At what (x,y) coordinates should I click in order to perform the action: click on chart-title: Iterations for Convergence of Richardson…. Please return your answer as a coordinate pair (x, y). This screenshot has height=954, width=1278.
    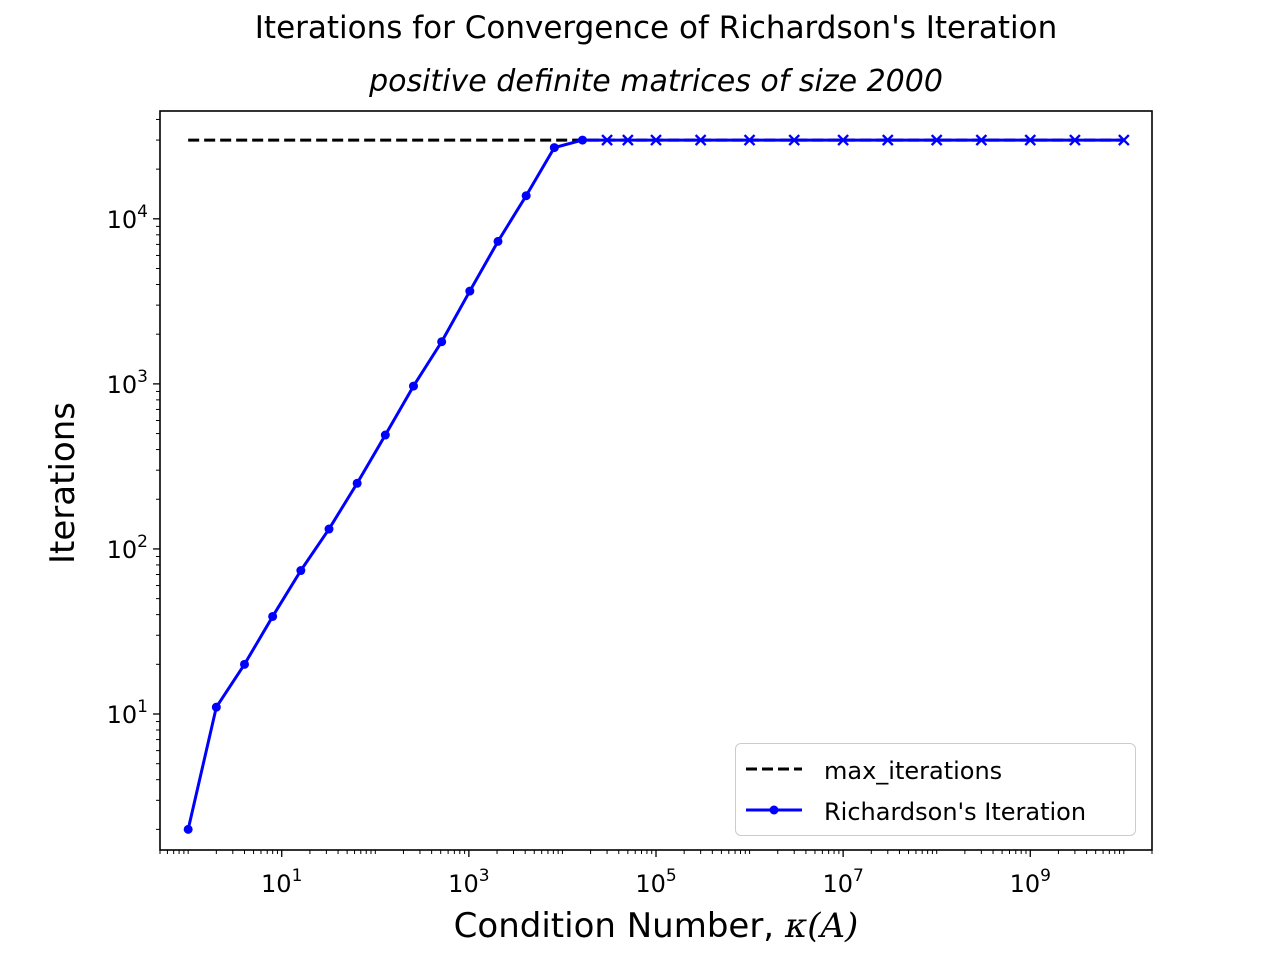
    Looking at the image, I should click on (656, 28).